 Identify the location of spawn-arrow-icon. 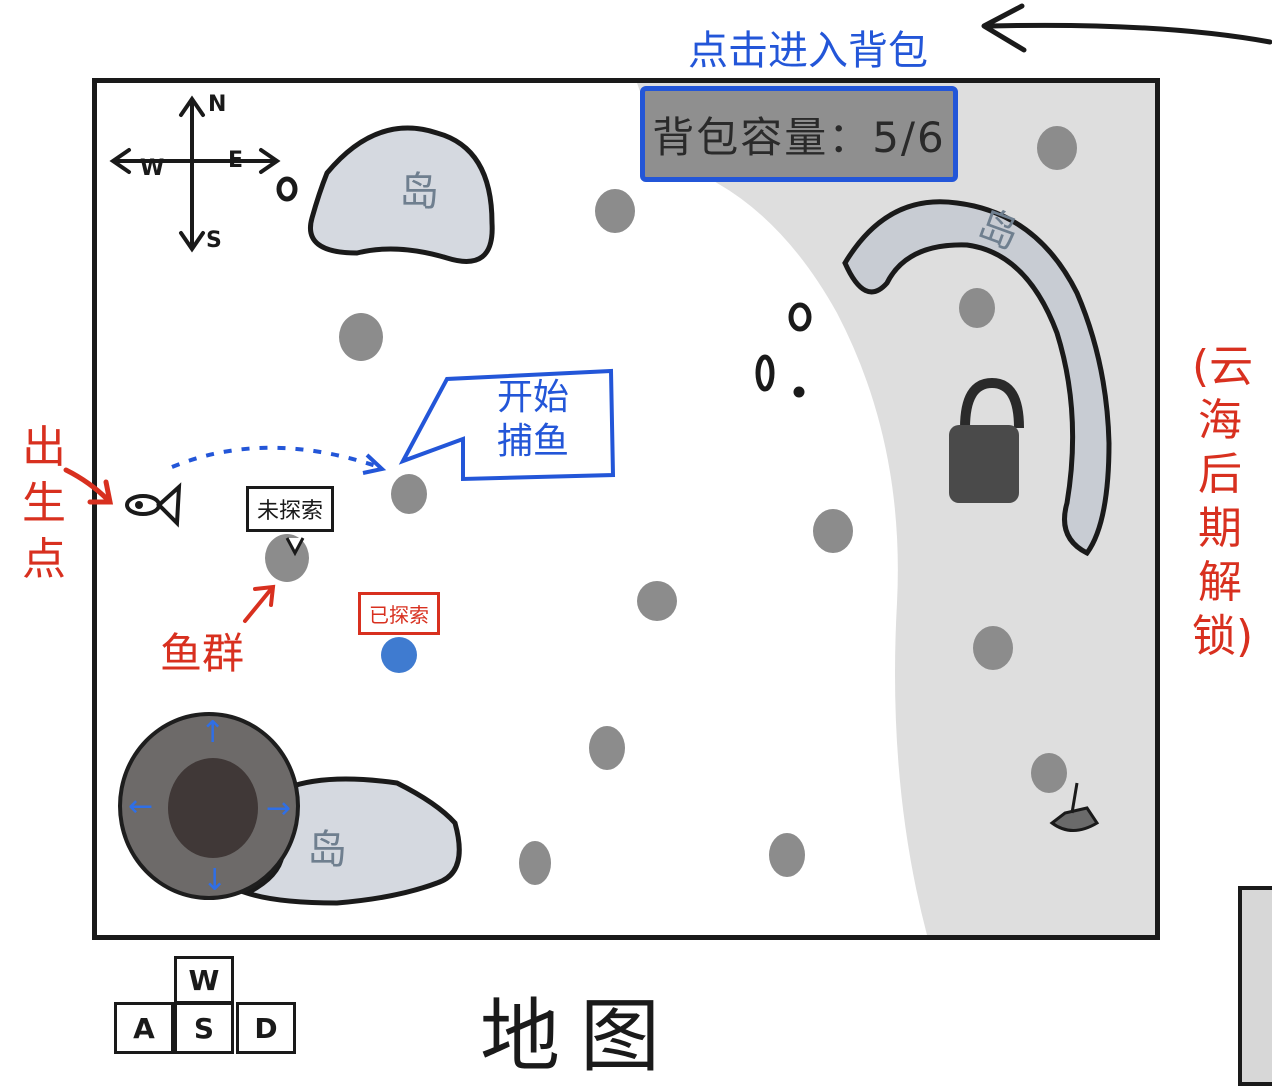
(88, 486).